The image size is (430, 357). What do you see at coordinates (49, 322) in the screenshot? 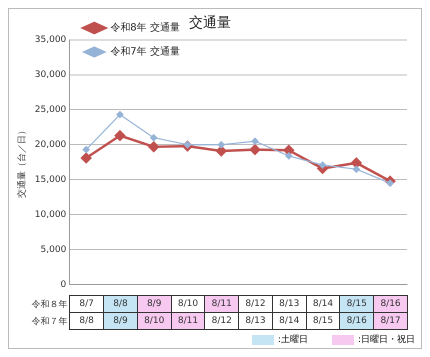
I see `text: 令和７年` at bounding box center [49, 322].